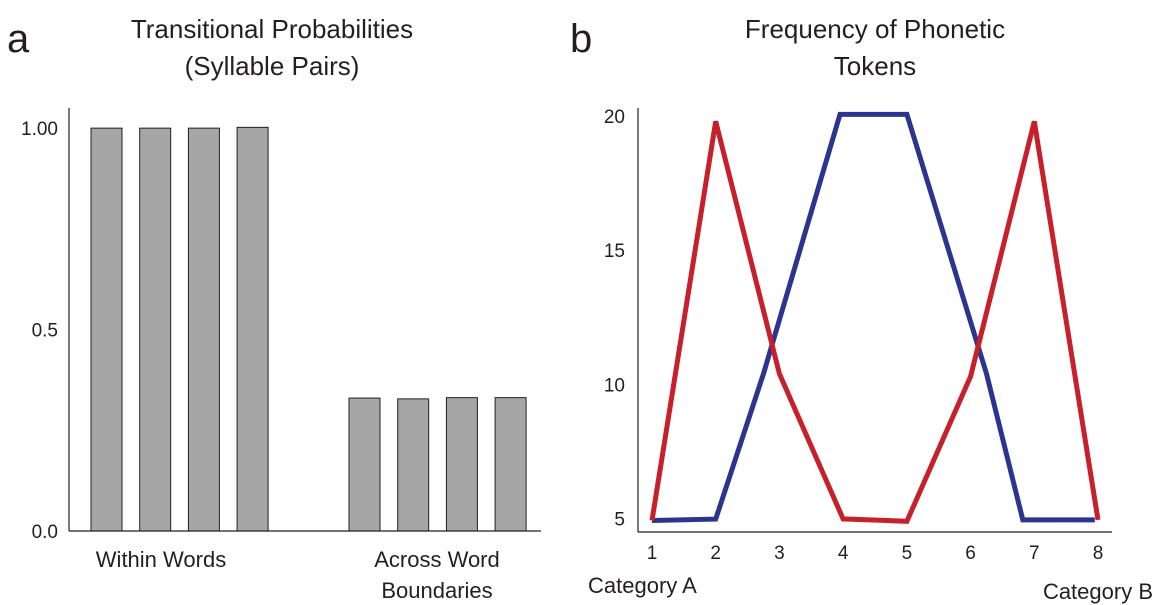 The height and width of the screenshot is (605, 1157). What do you see at coordinates (614, 251) in the screenshot?
I see `y-tick-label-b: 15` at bounding box center [614, 251].